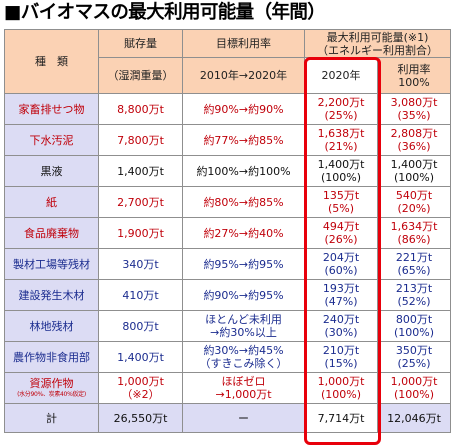 This screenshot has height=447, width=457. I want to click on row-name: 食品廃棄物, so click(51, 233).